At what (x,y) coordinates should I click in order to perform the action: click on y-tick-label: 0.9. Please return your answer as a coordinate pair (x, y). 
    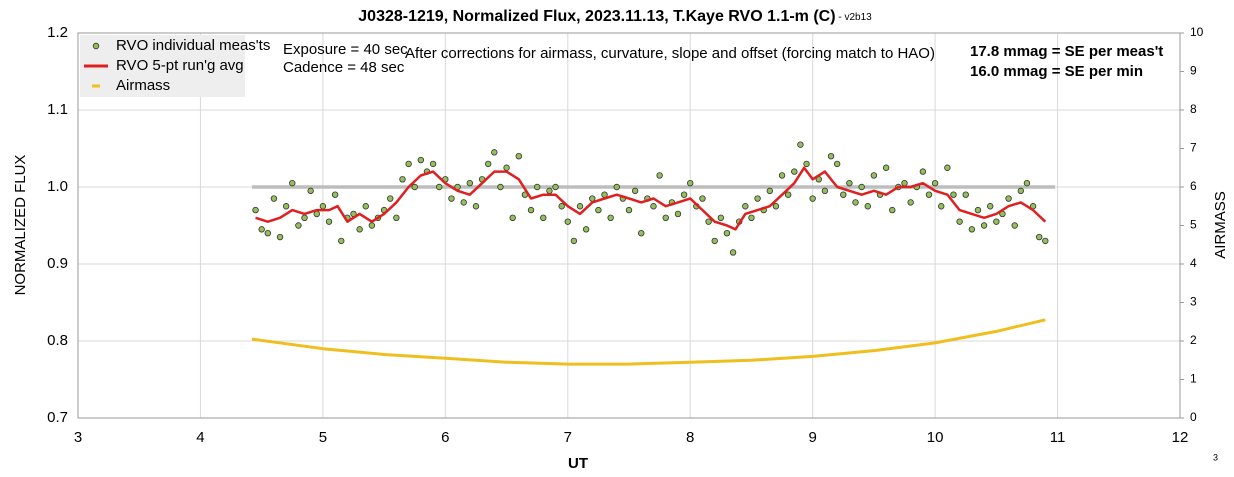
    Looking at the image, I should click on (57, 263).